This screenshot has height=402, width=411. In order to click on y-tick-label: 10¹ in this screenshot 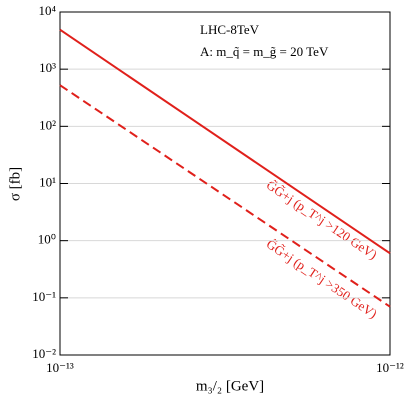, I will do `click(47, 181)`.